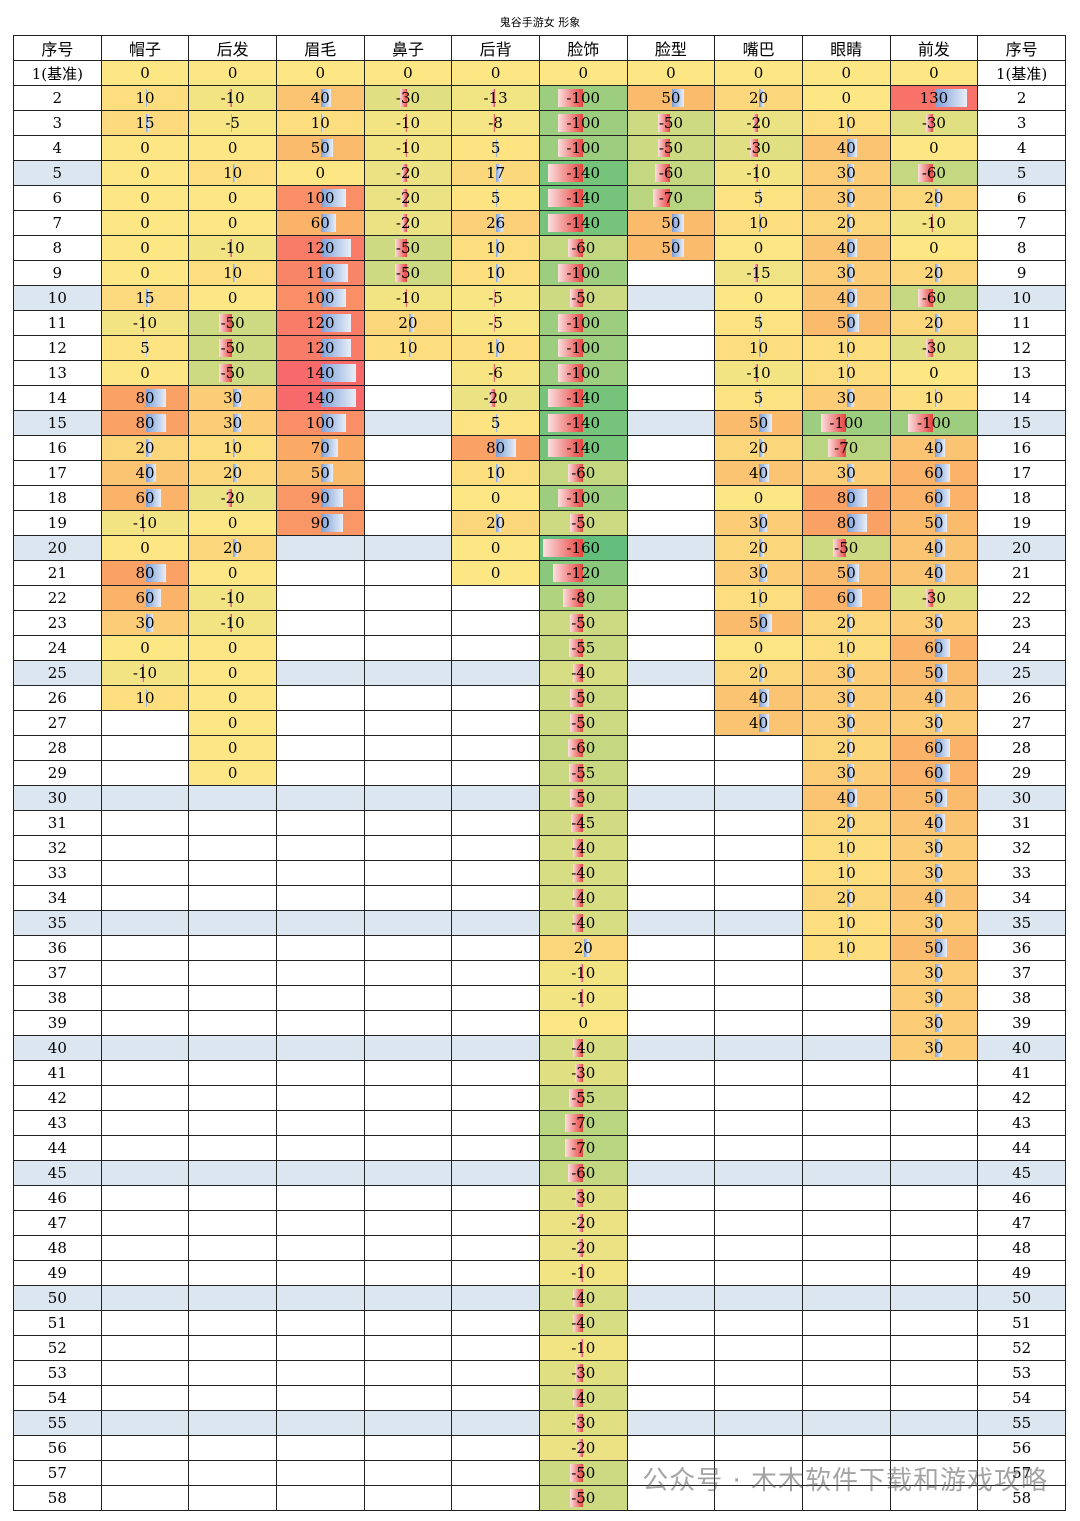 This screenshot has width=1080, height=1521. Describe the element at coordinates (1021, 1098) in the screenshot. I see `row-label: 42` at that location.